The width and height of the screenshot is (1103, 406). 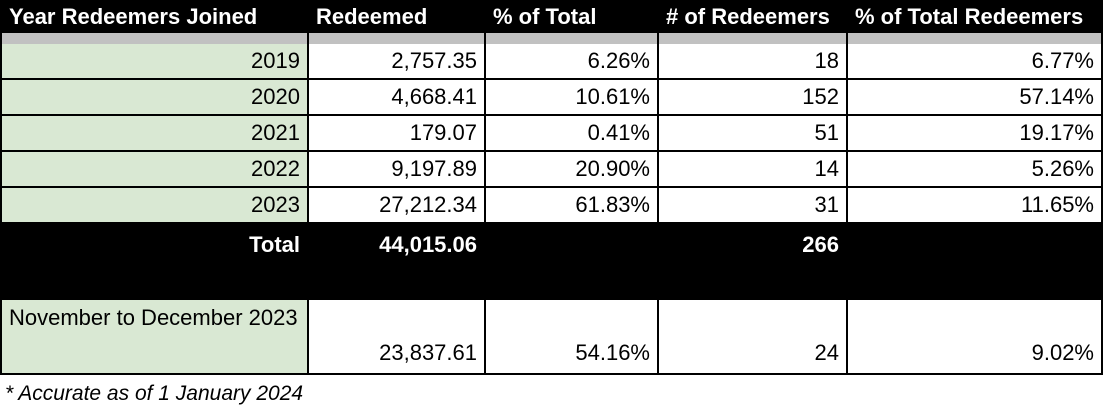 I want to click on pct-total-redeemers-cell: 6.77%, so click(x=973, y=61).